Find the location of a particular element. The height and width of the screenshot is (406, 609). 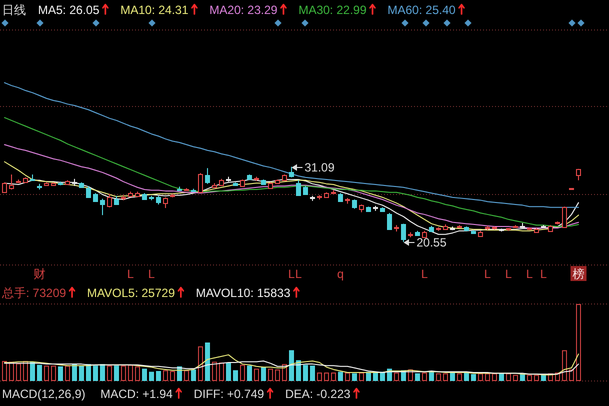

text: MA10: 24.31 is located at coordinates (154, 10).